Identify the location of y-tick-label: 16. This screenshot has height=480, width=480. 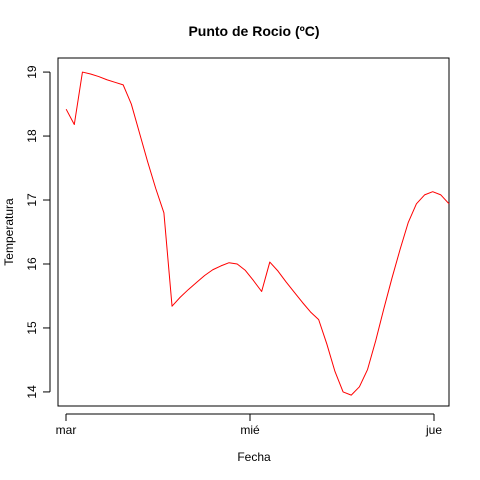
(32, 264).